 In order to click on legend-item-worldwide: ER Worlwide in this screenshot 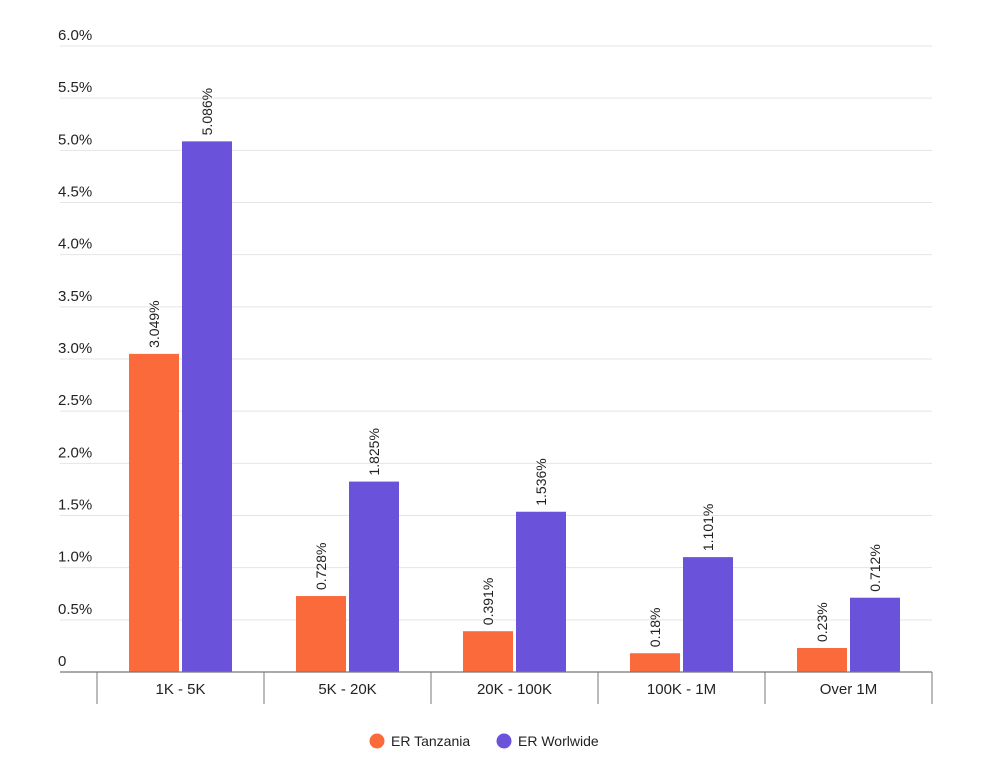, I will do `click(547, 741)`.